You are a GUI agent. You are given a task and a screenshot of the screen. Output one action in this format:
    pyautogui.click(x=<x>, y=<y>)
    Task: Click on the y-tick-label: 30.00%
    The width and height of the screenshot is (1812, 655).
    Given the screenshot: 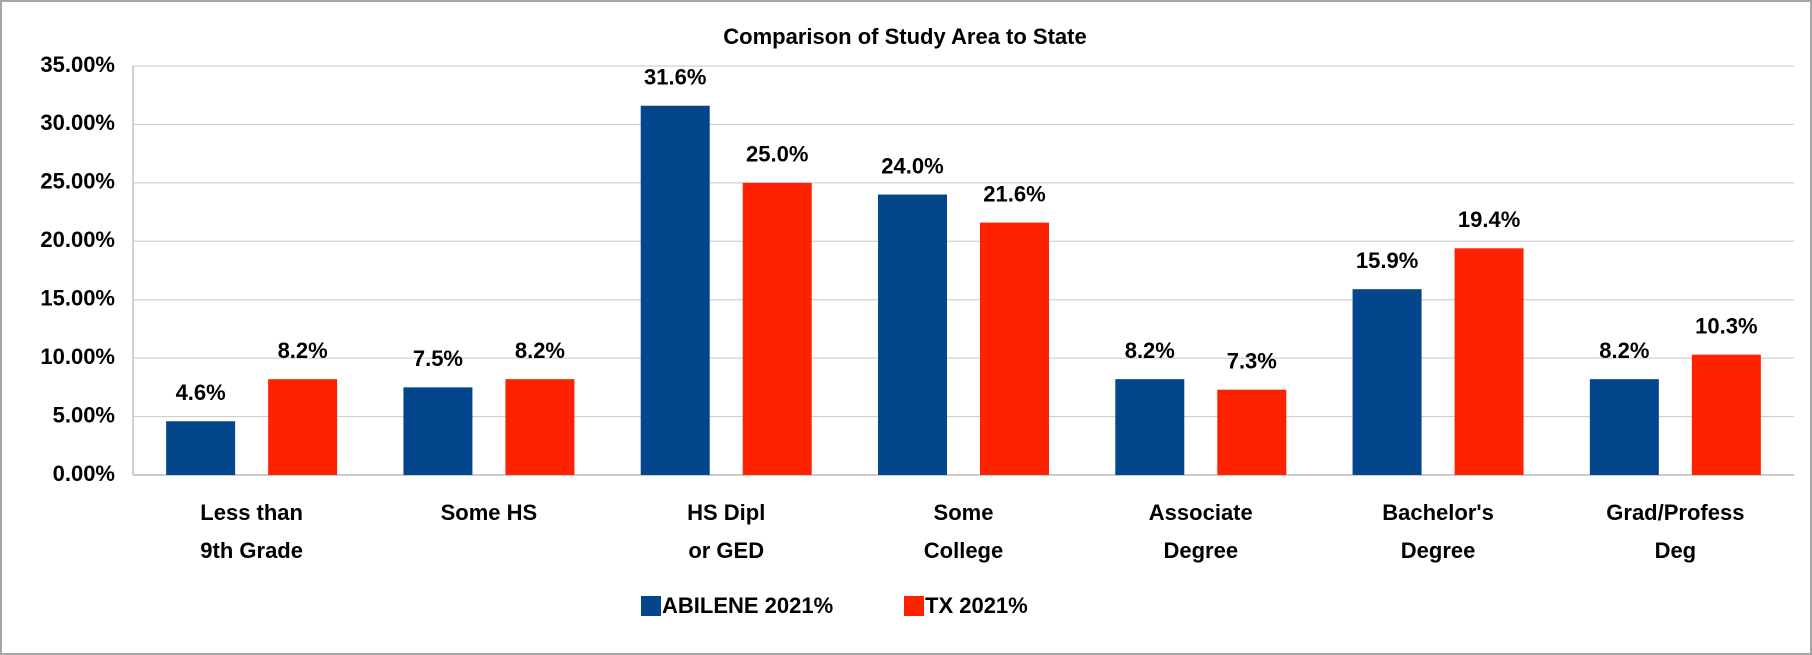 What is the action you would take?
    pyautogui.click(x=77, y=122)
    